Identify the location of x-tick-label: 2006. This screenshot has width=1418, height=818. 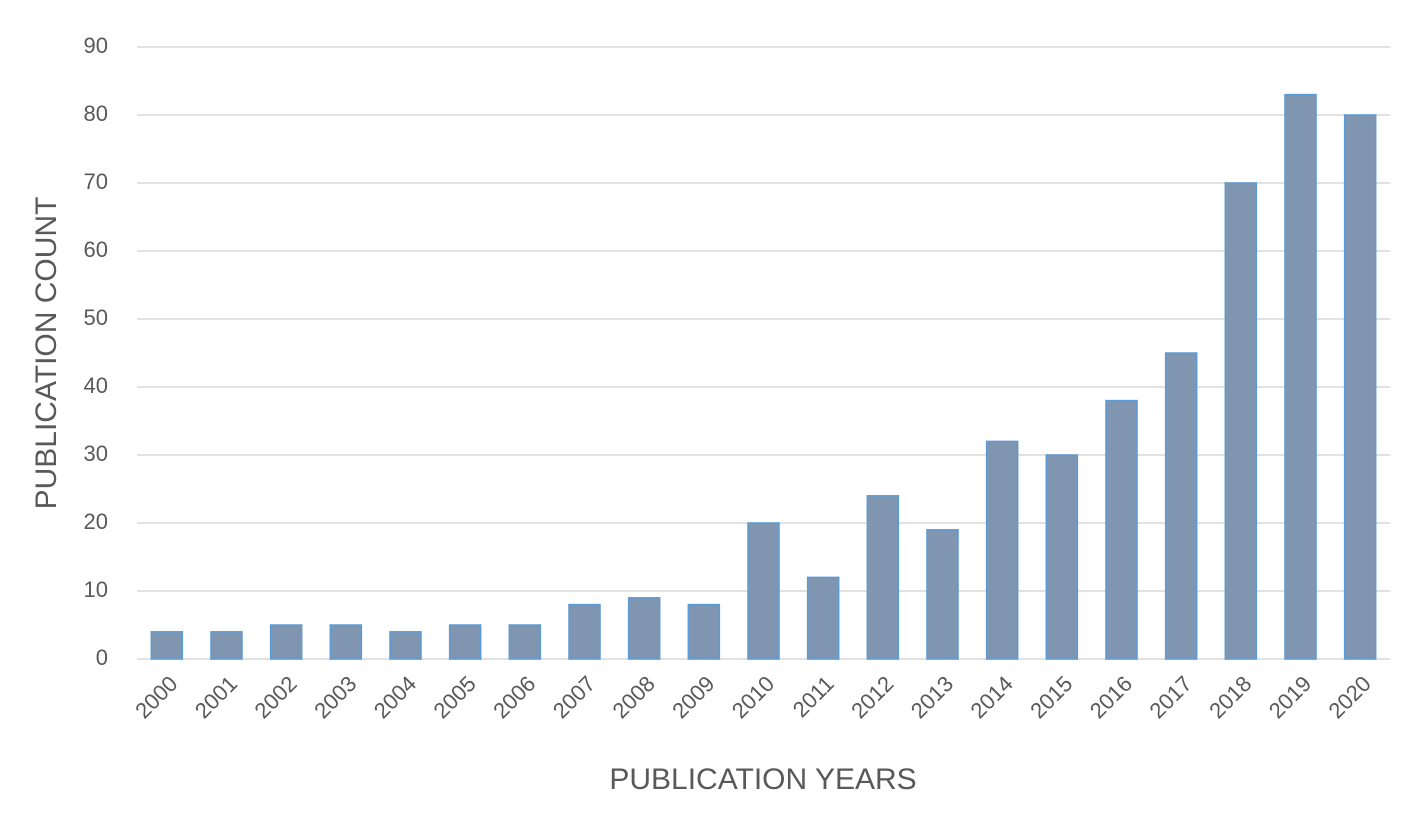
(514, 697).